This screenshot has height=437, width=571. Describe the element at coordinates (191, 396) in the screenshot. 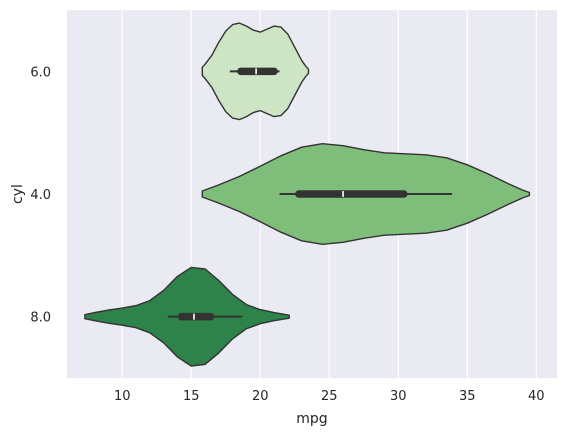

I see `x-tick-label: 15` at that location.